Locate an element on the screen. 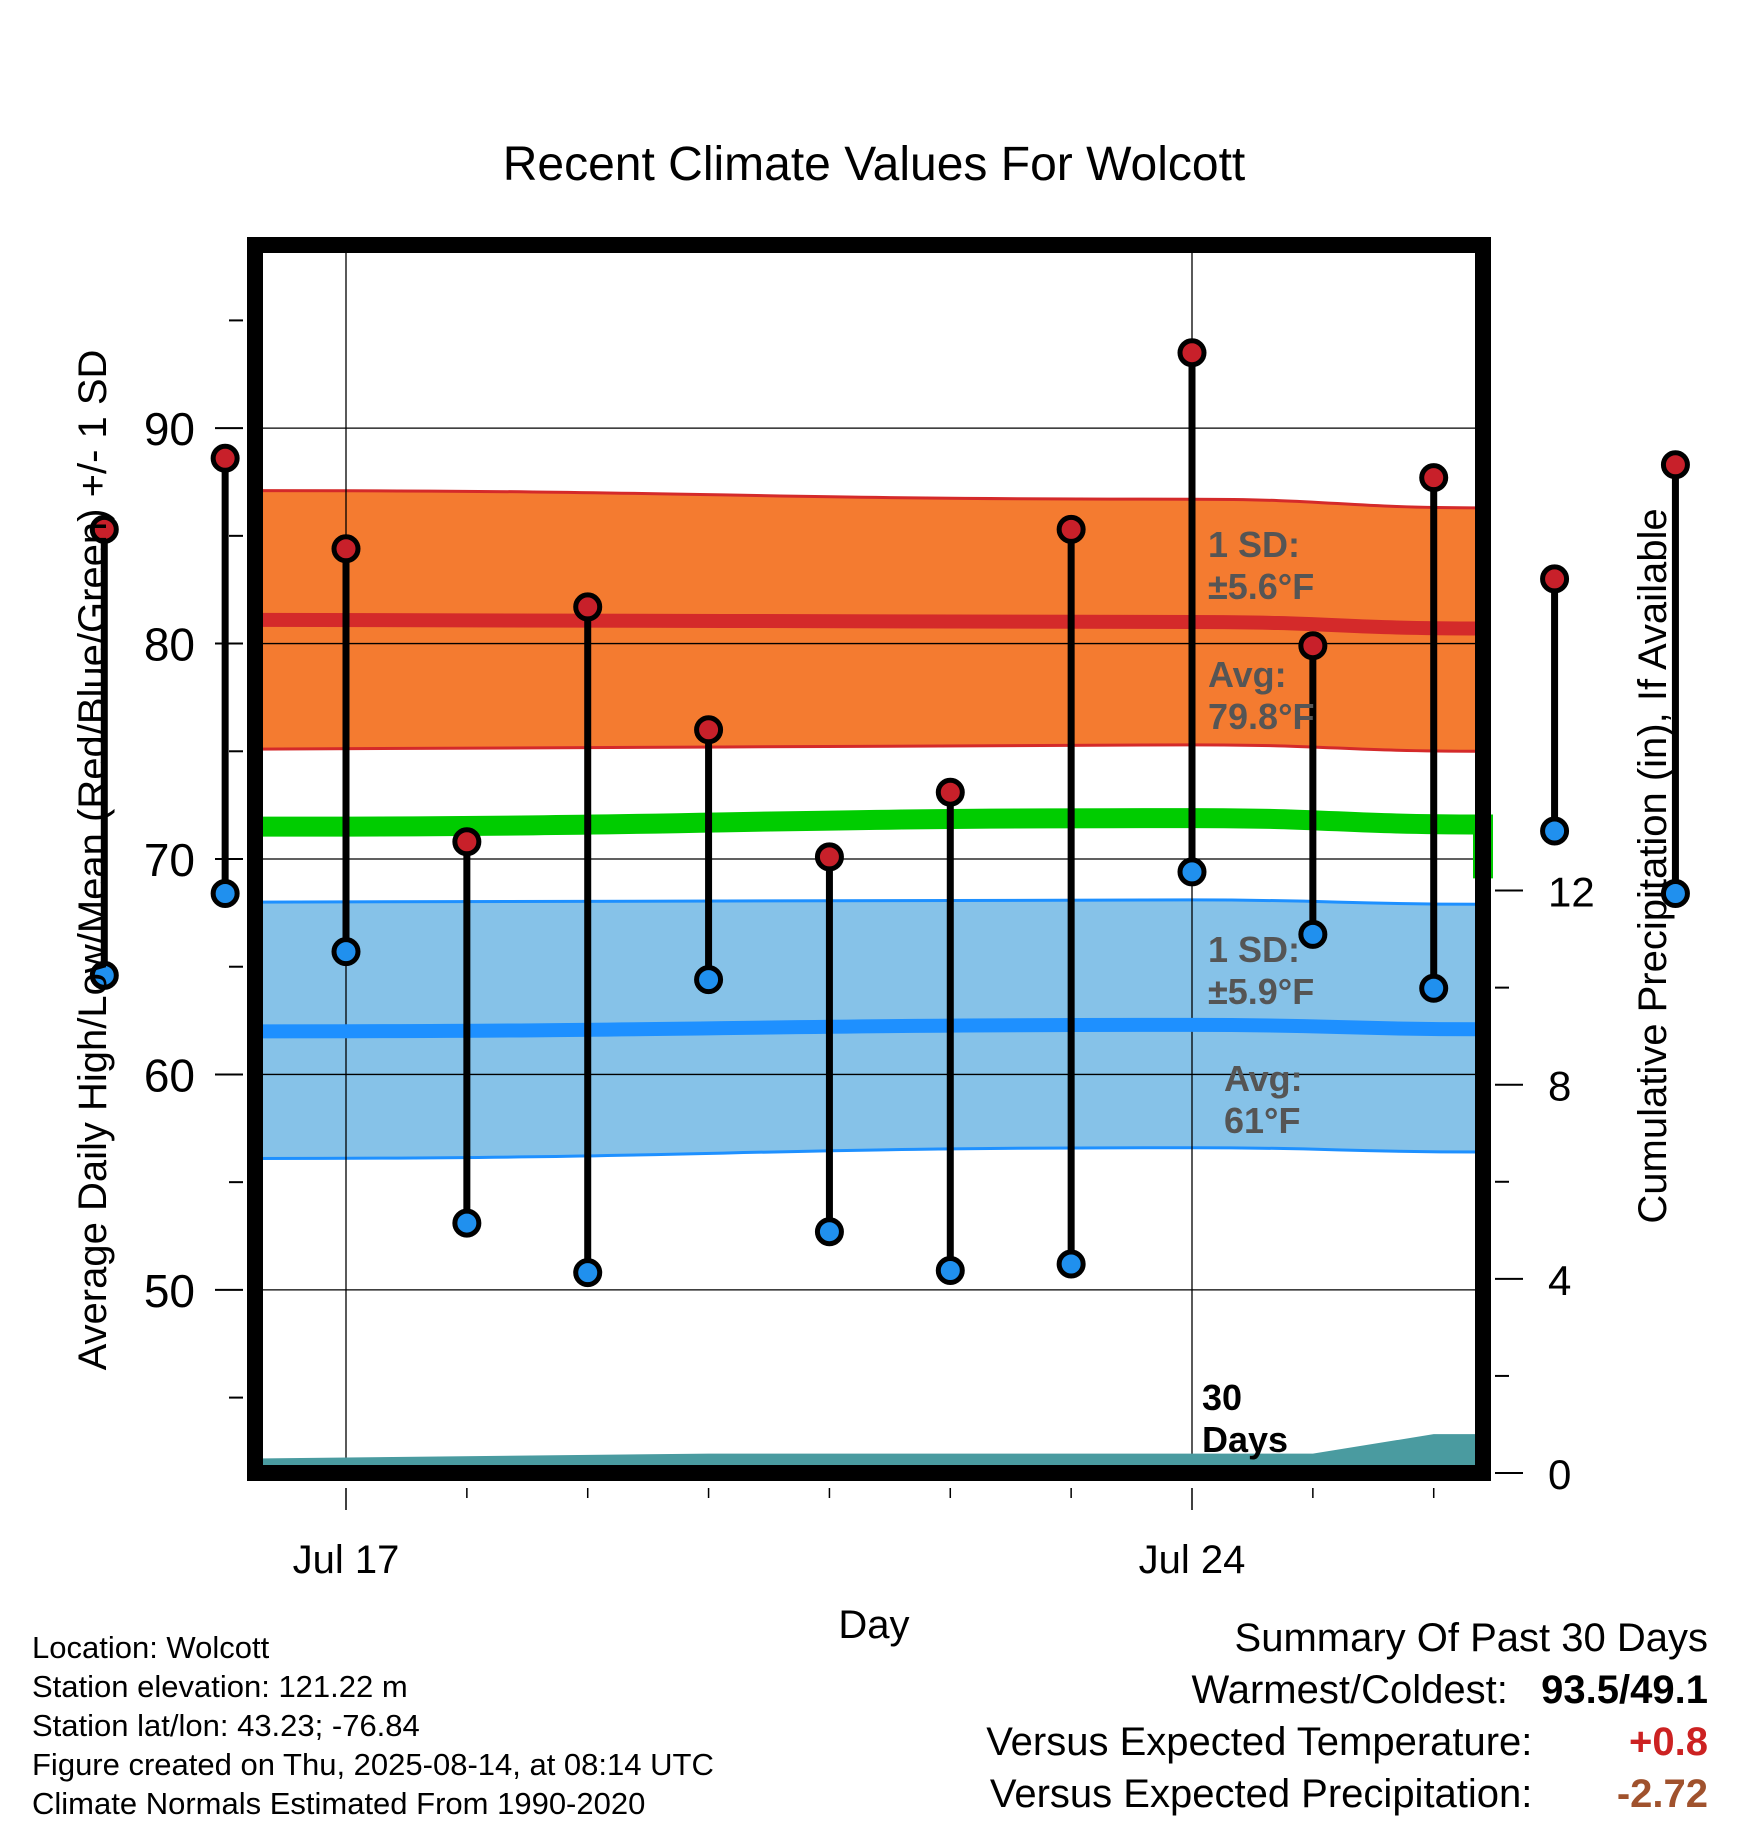 Image resolution: width=1748 pixels, height=1828 pixels. mean-normal-line is located at coordinates (873, 843).